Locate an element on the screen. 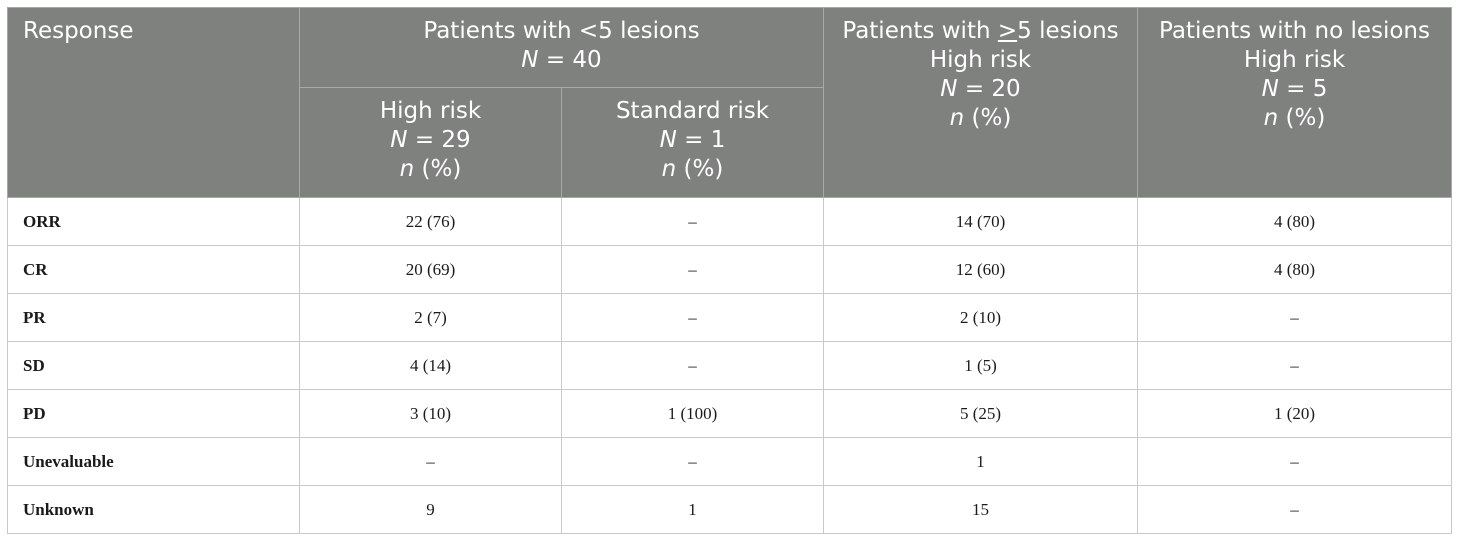 The height and width of the screenshot is (545, 1460). cell-lt5-std: 1 (100) is located at coordinates (692, 413).